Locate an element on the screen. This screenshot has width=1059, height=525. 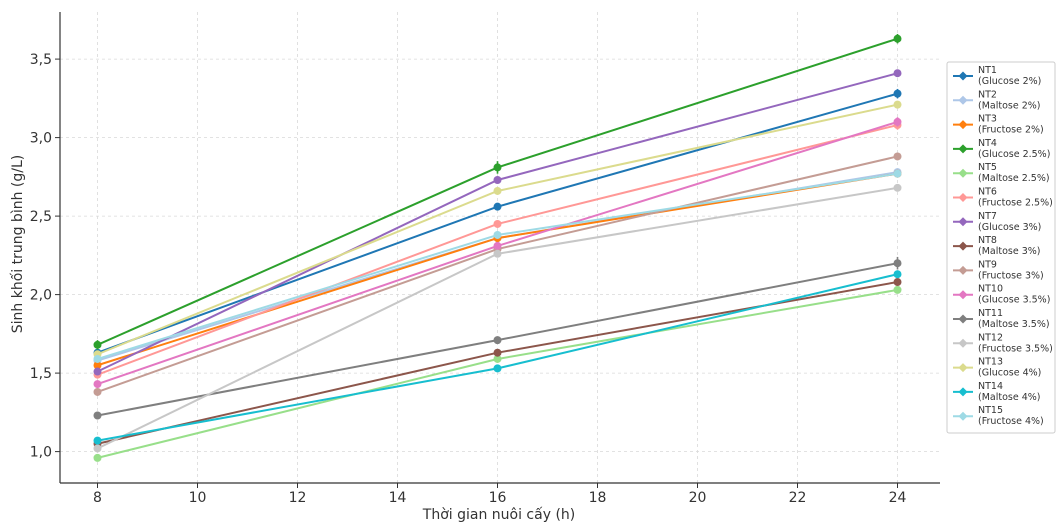
legend-label: NT3 is located at coordinates (987, 119).